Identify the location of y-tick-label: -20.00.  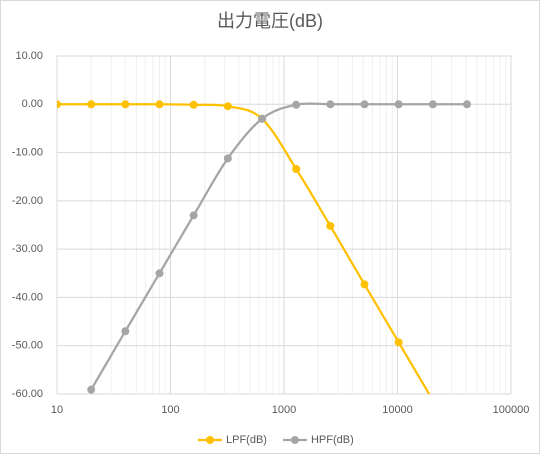
(27, 201).